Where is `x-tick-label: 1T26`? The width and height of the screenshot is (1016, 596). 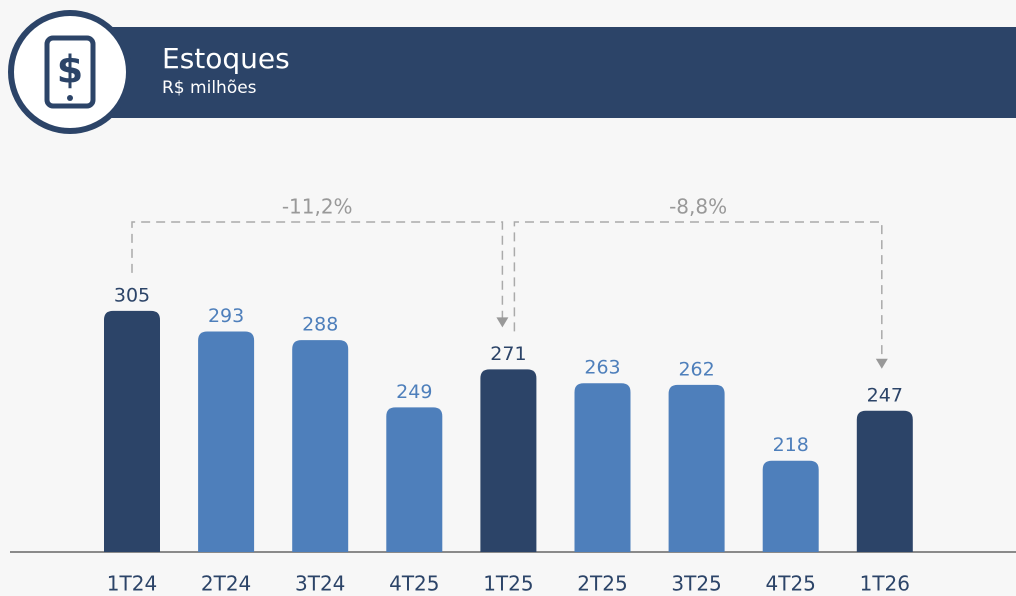
x-tick-label: 1T26 is located at coordinates (885, 584).